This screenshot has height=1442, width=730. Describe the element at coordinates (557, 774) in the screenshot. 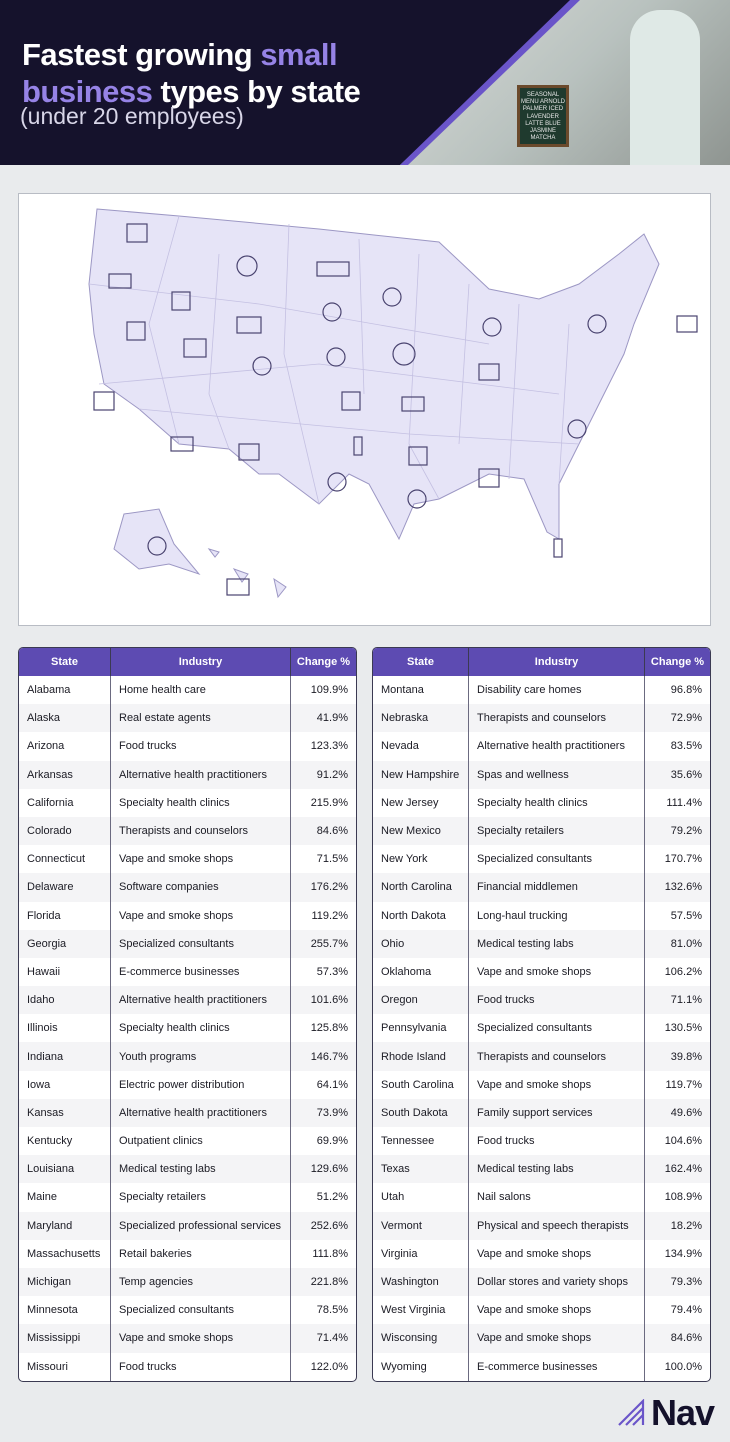

I see `cell-industry: Spas and wellness` at that location.